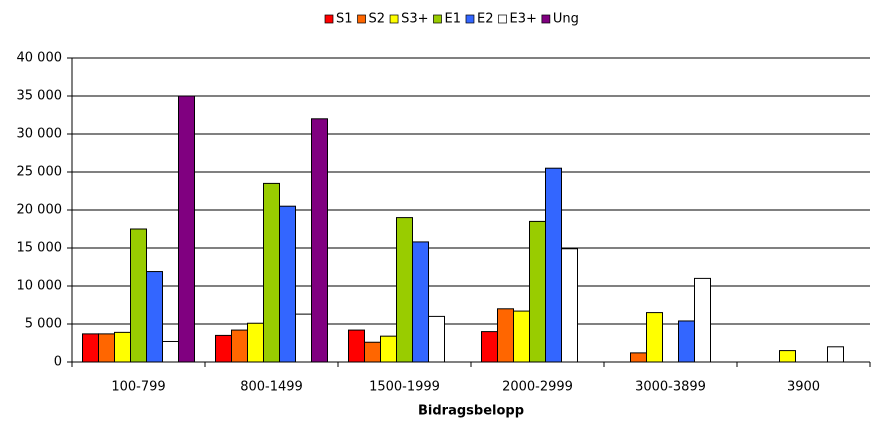 Image resolution: width=877 pixels, height=425 pixels. I want to click on y-tick-label: 0, so click(58, 362).